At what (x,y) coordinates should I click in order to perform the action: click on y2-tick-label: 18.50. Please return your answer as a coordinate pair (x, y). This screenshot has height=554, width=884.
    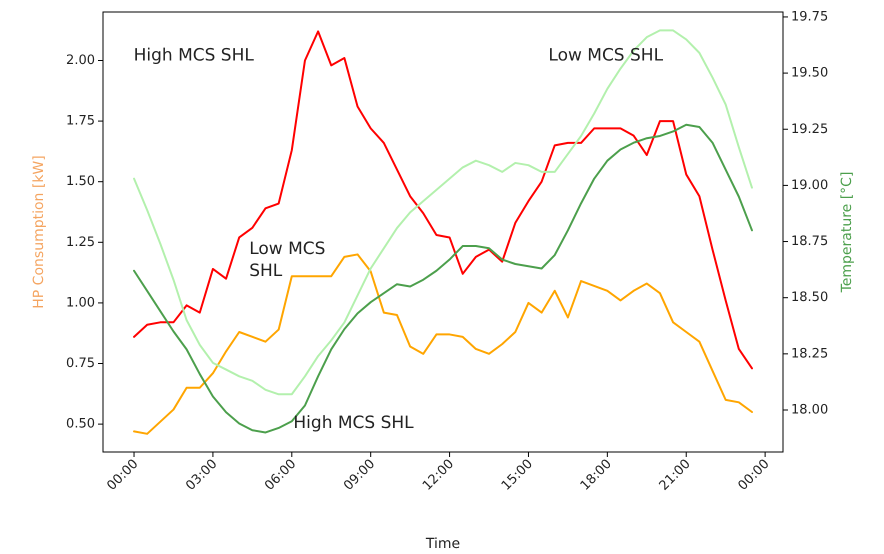
    Looking at the image, I should click on (809, 298).